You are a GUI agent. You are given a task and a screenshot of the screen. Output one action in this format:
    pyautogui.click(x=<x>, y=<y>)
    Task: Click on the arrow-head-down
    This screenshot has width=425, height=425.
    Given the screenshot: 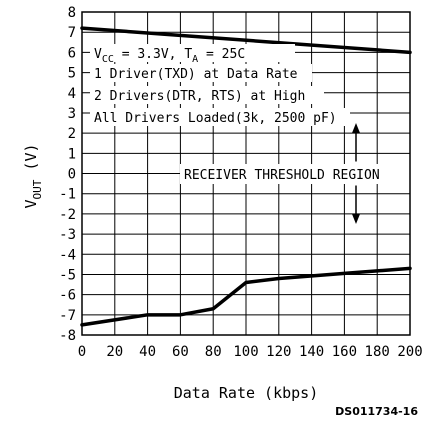 What is the action you would take?
    pyautogui.click(x=356, y=218)
    